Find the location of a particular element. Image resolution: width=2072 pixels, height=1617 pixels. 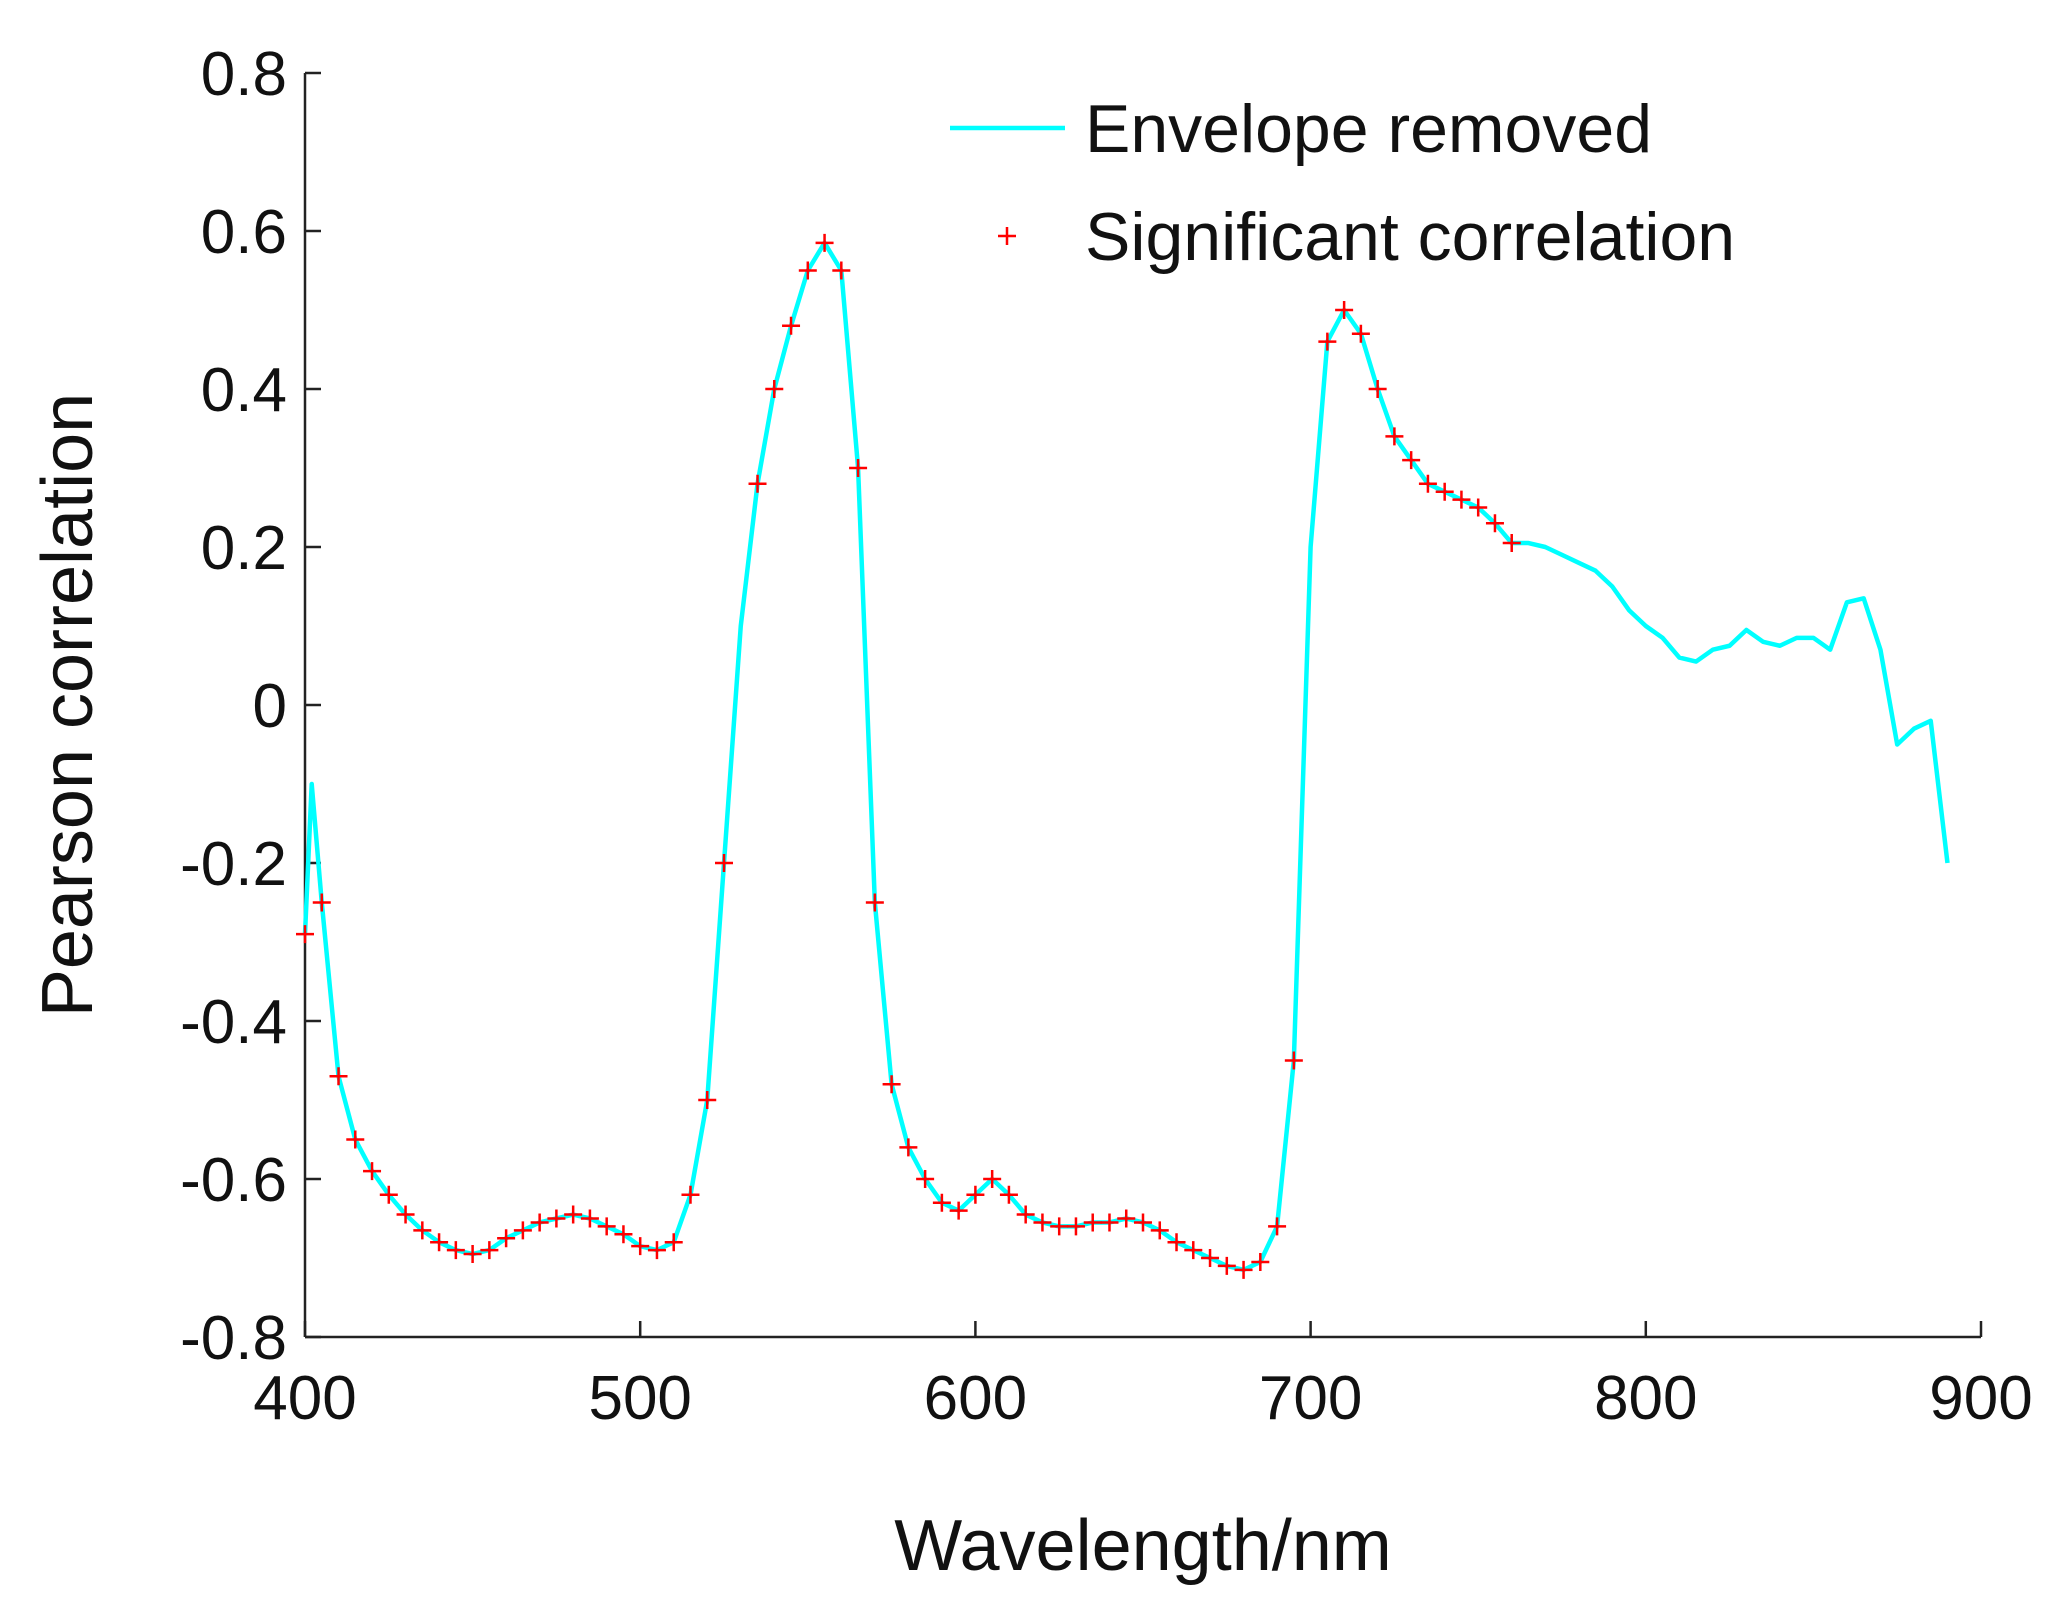

x-tick-label: 900 is located at coordinates (1980, 1398).